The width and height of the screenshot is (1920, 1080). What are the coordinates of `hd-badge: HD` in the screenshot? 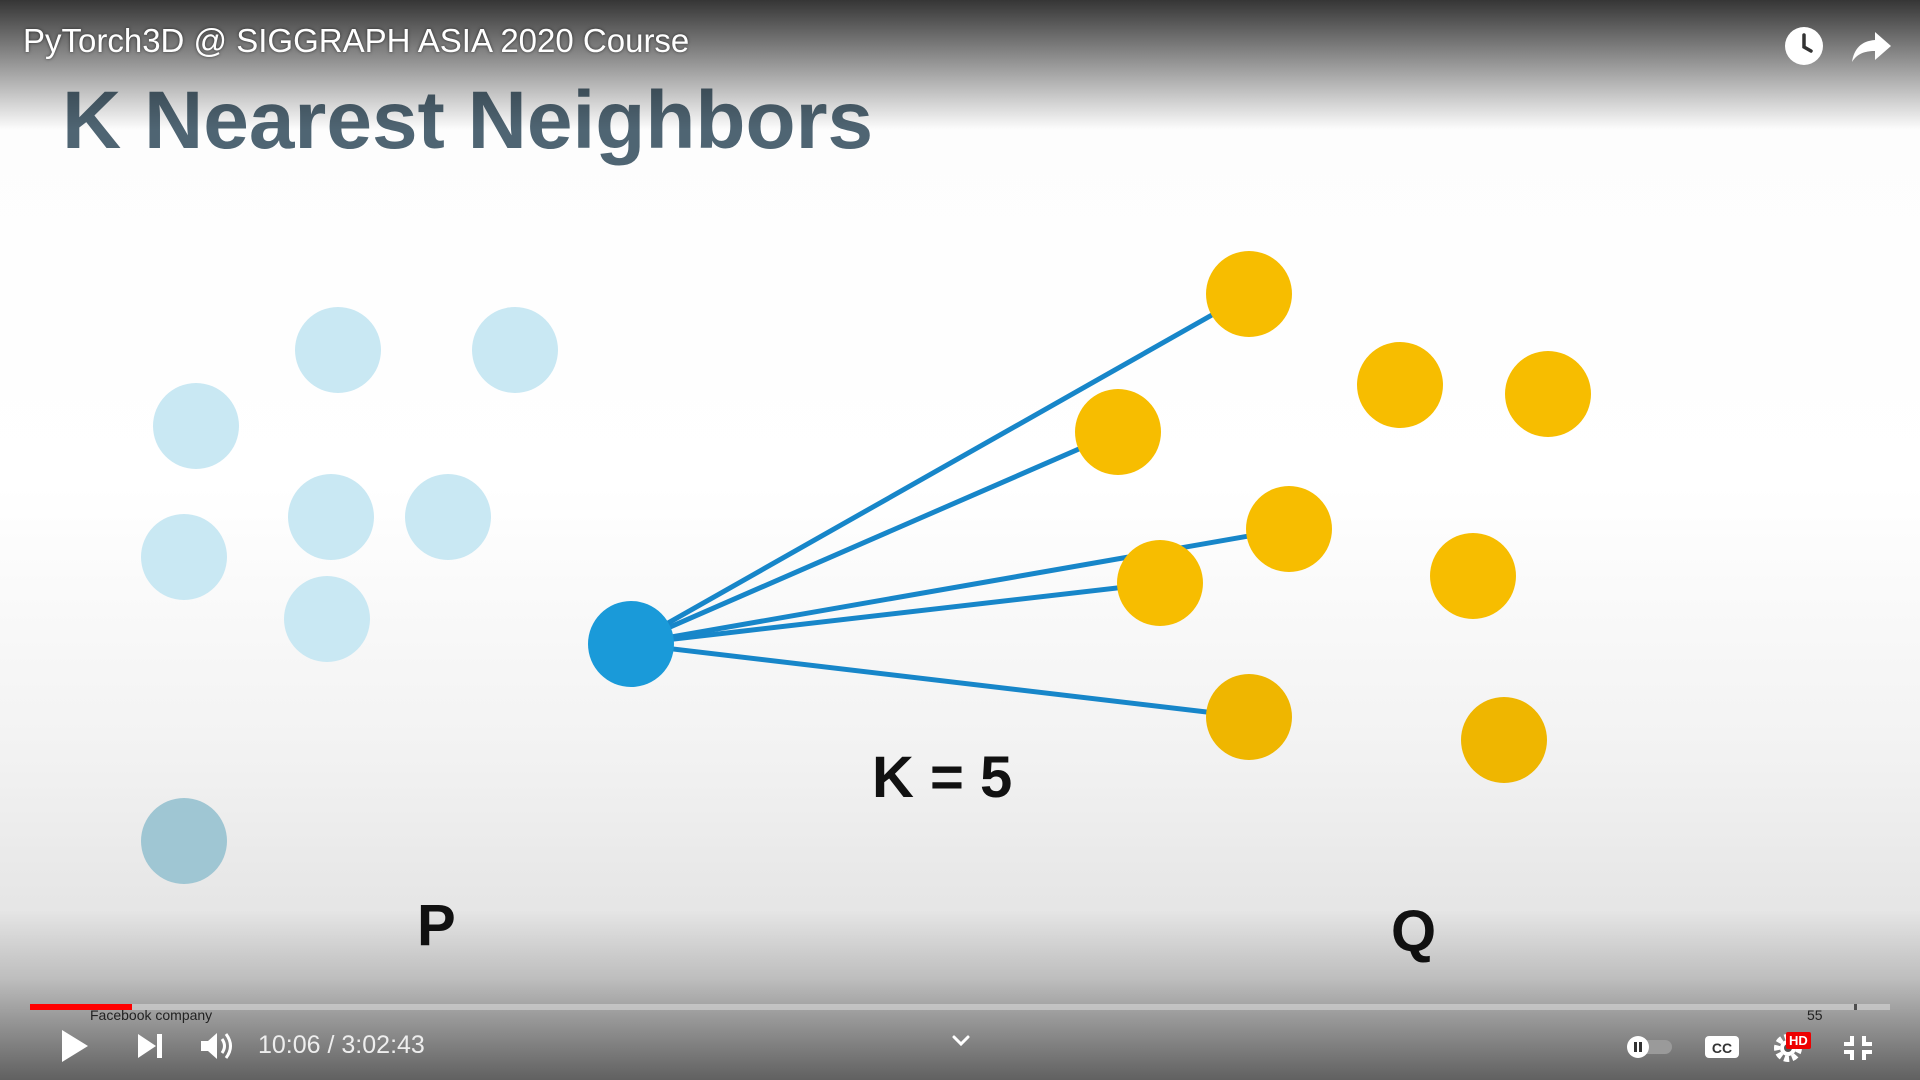 It's located at (1798, 1040).